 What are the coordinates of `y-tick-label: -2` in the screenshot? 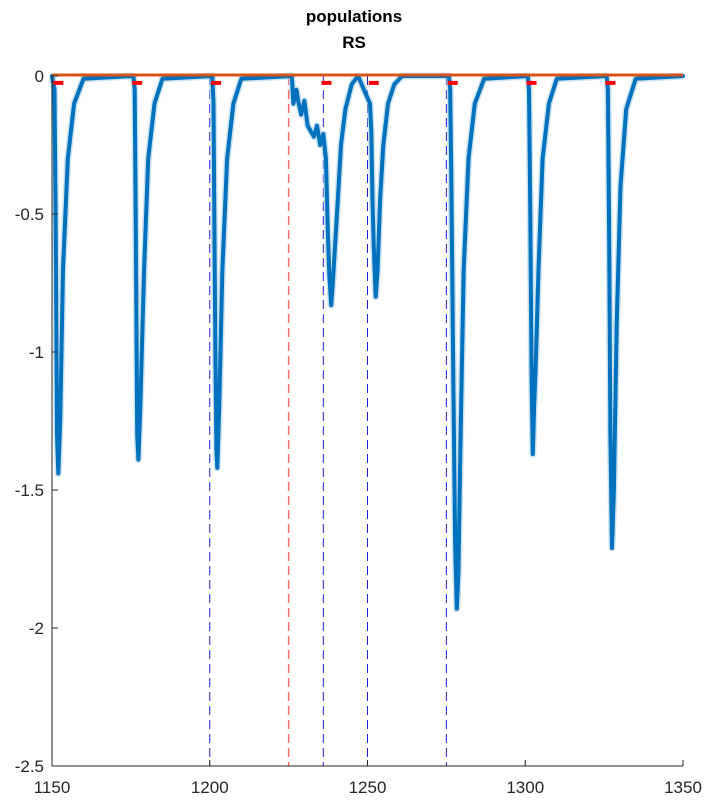 It's located at (36, 628).